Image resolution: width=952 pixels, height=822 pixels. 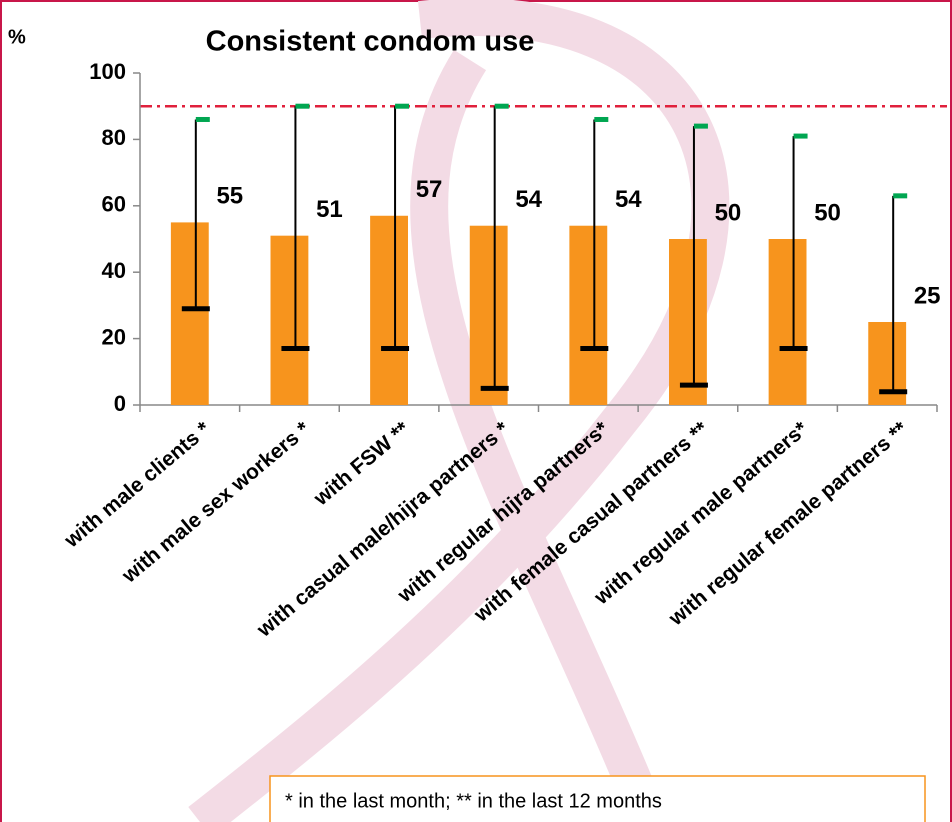 I want to click on chart-title: Consistent condom use, so click(x=370, y=42).